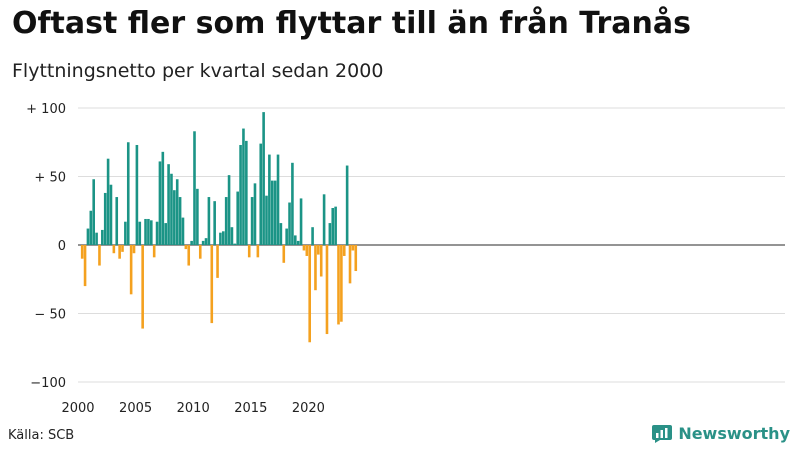  What do you see at coordinates (62, 246) in the screenshot?
I see `y-tick-label: 0` at bounding box center [62, 246].